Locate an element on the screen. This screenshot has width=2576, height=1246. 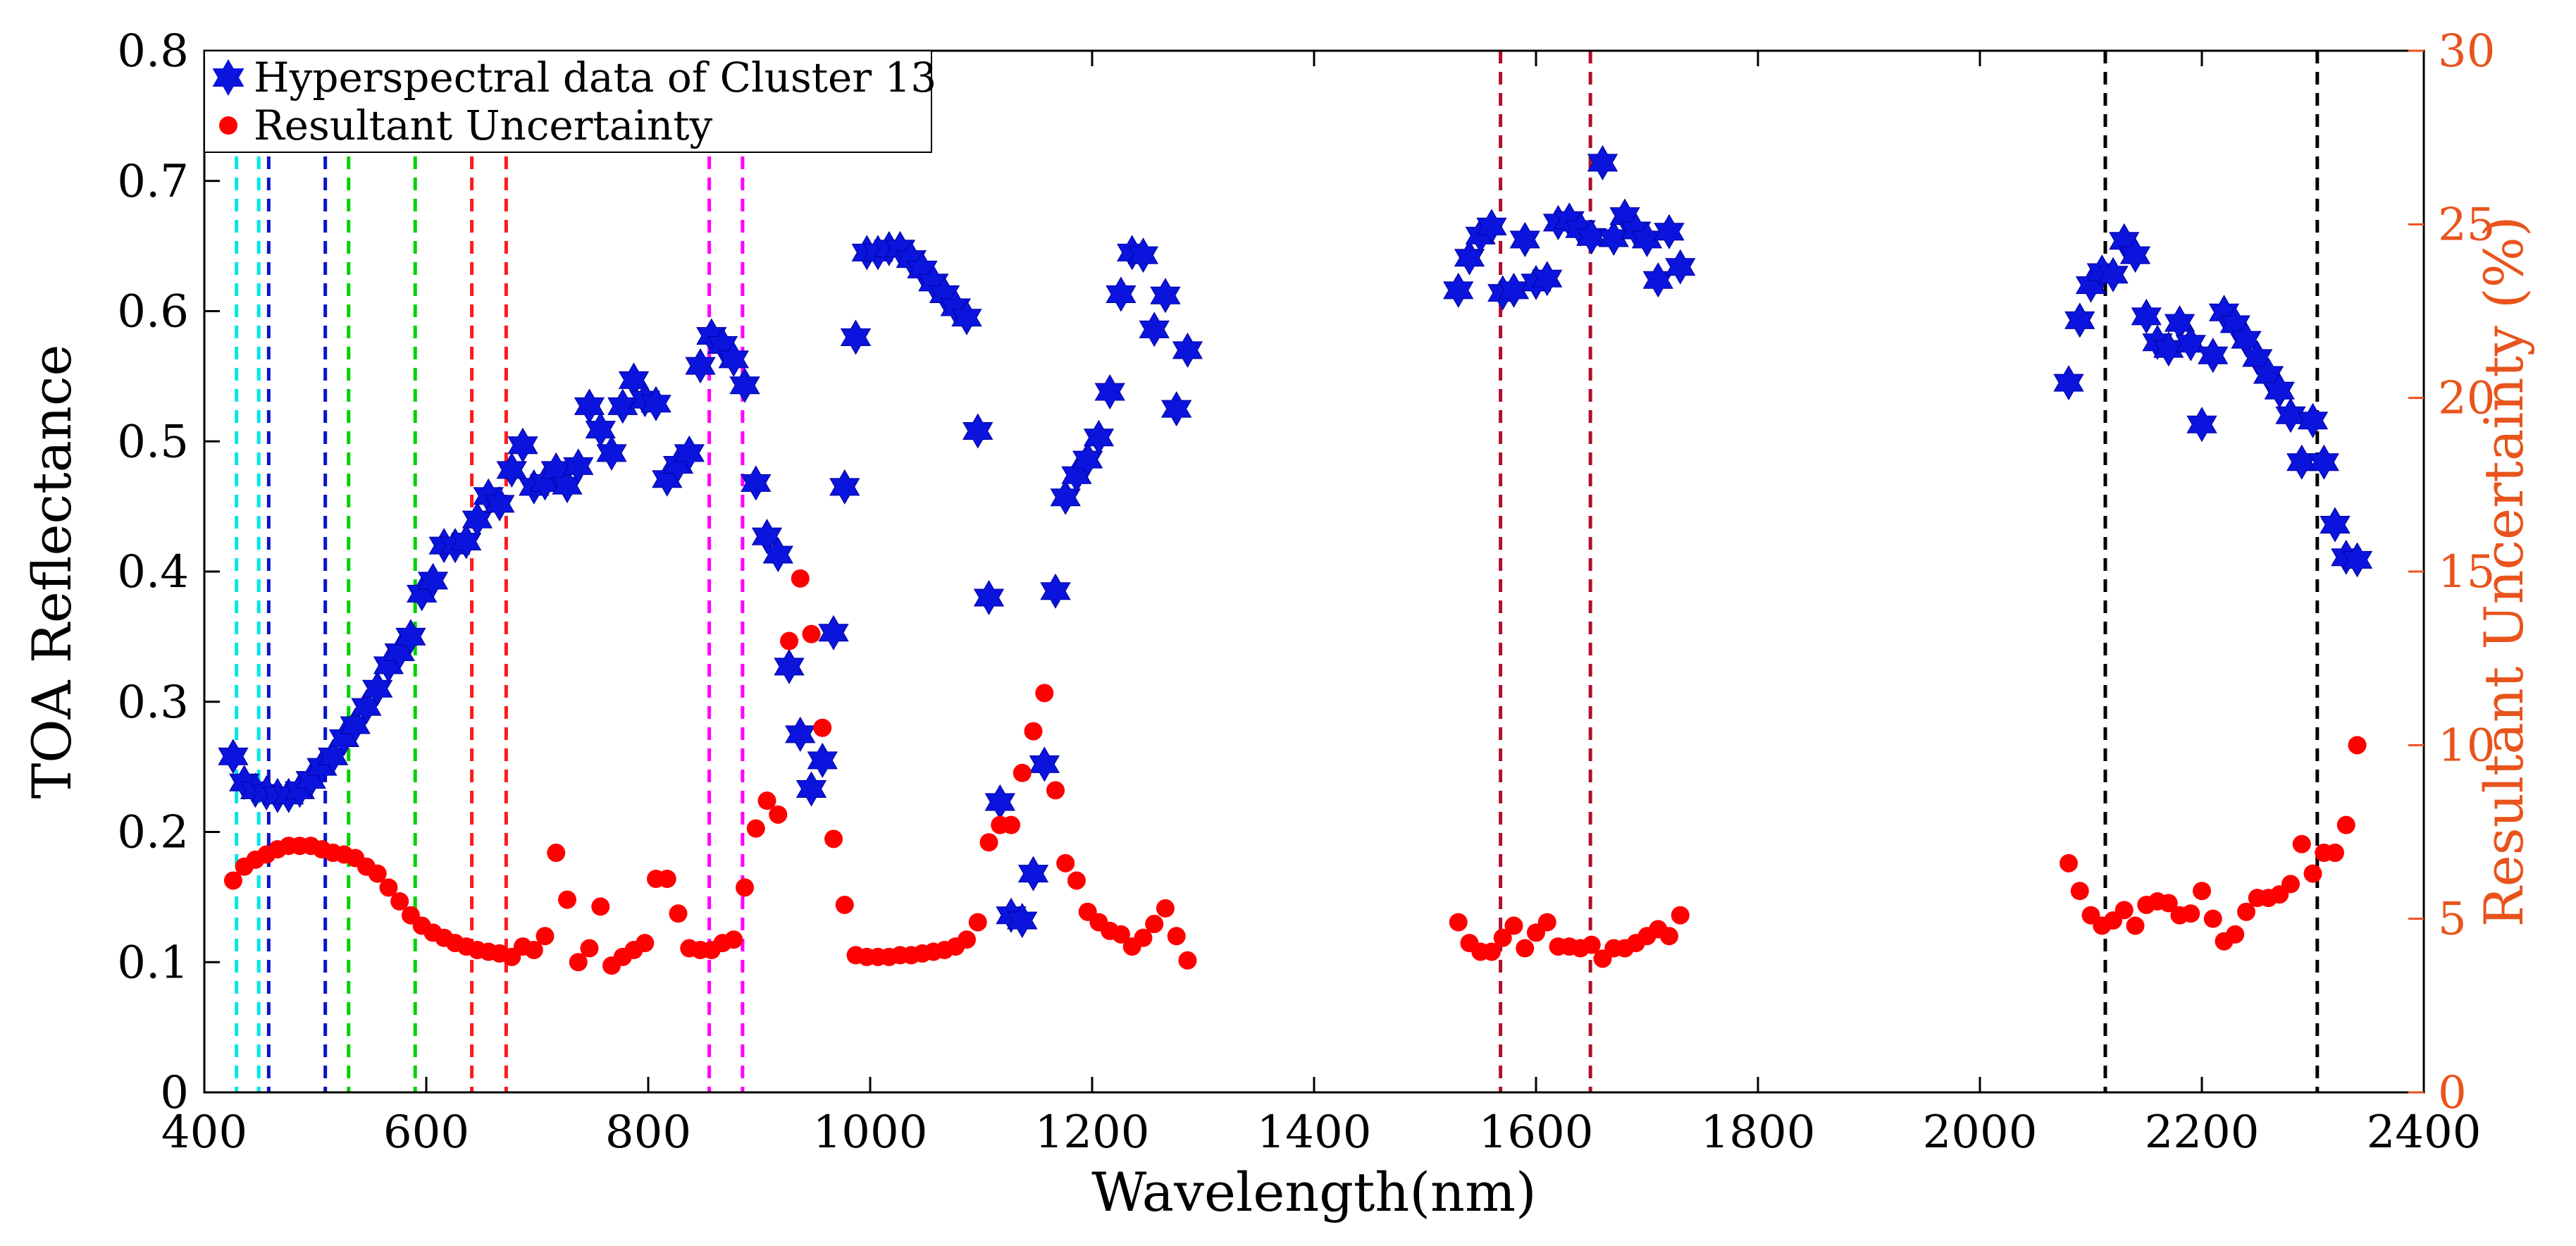
y-tick-label: 0.5 is located at coordinates (153, 442).